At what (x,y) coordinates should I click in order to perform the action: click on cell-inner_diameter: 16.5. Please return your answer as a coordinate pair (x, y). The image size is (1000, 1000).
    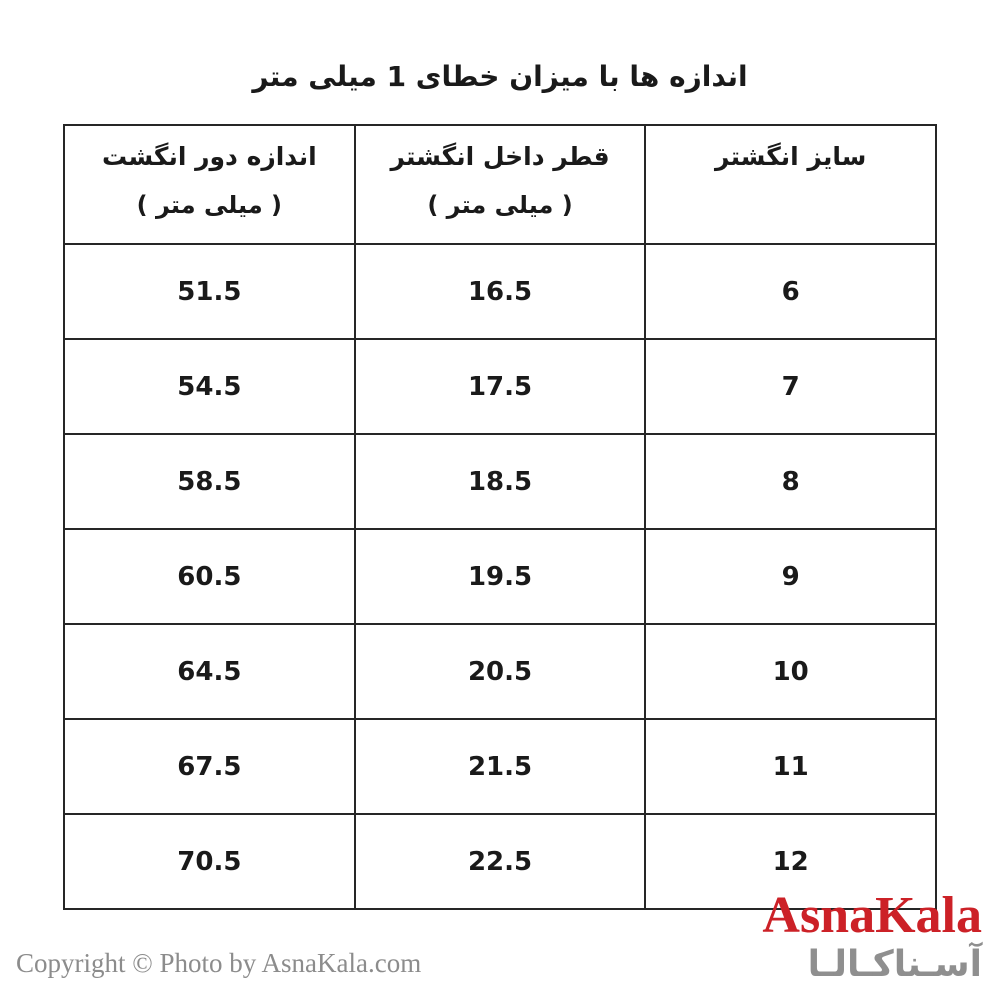
    Looking at the image, I should click on (500, 291).